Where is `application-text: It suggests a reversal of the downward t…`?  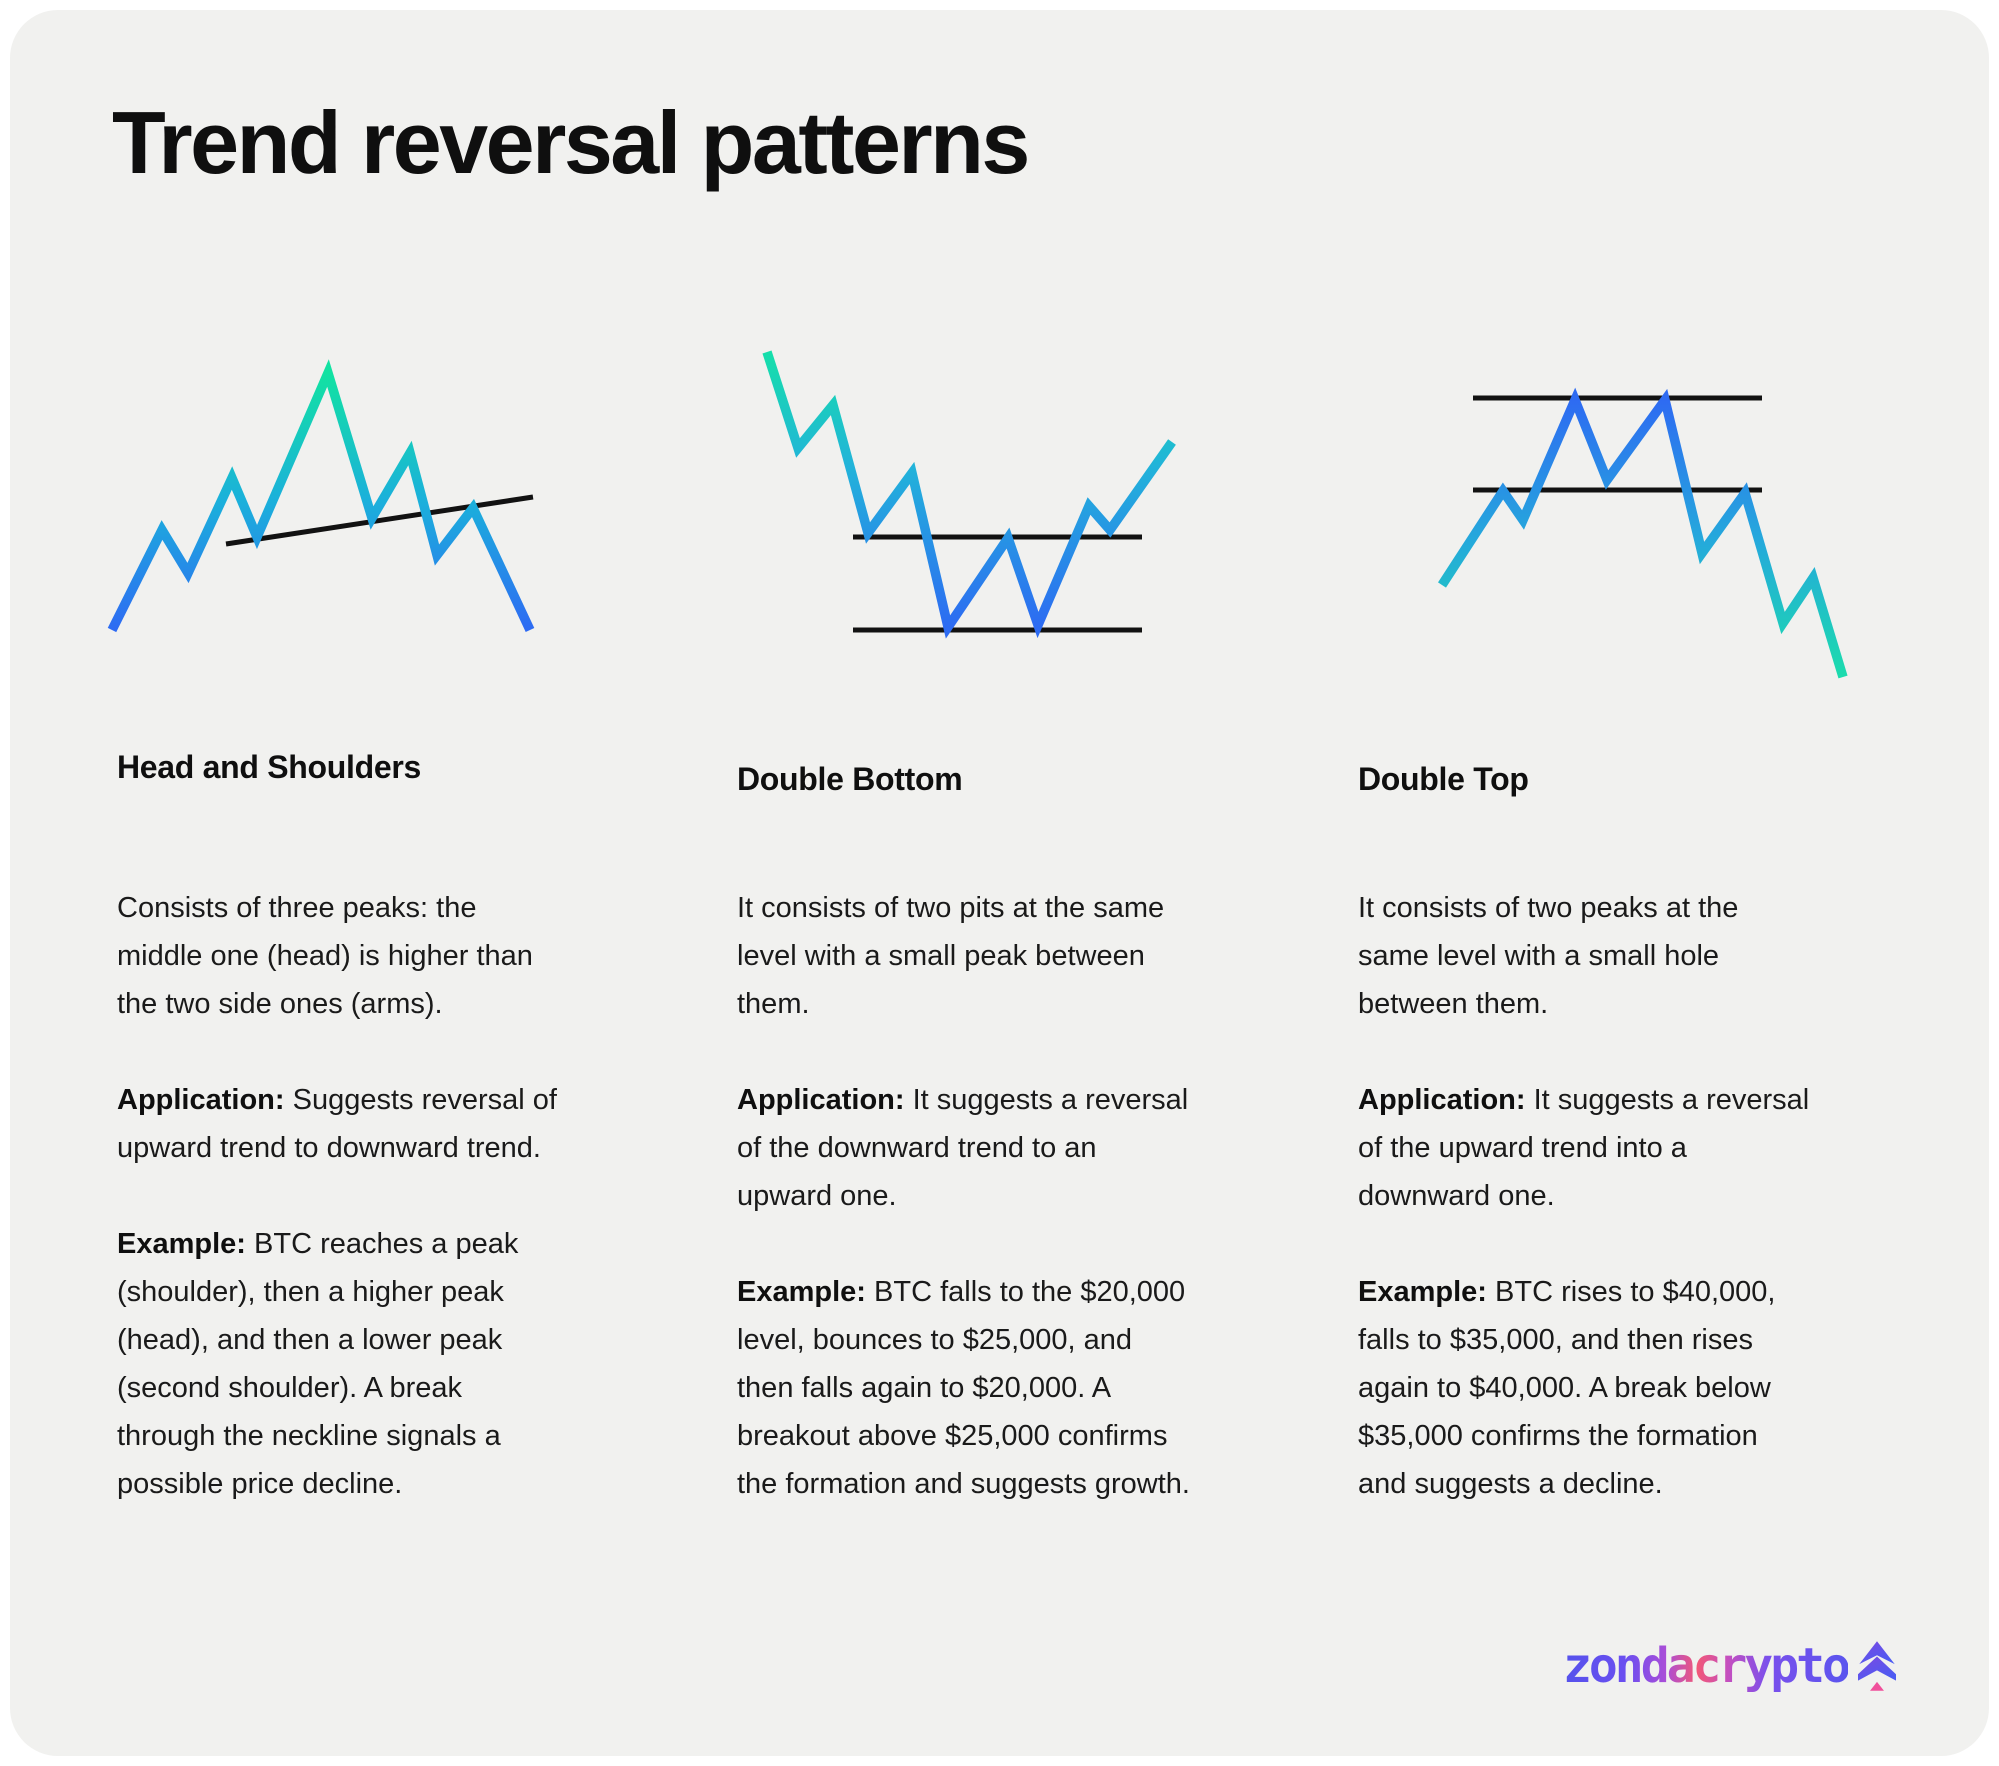 application-text: It suggests a reversal of the downward t… is located at coordinates (963, 1148).